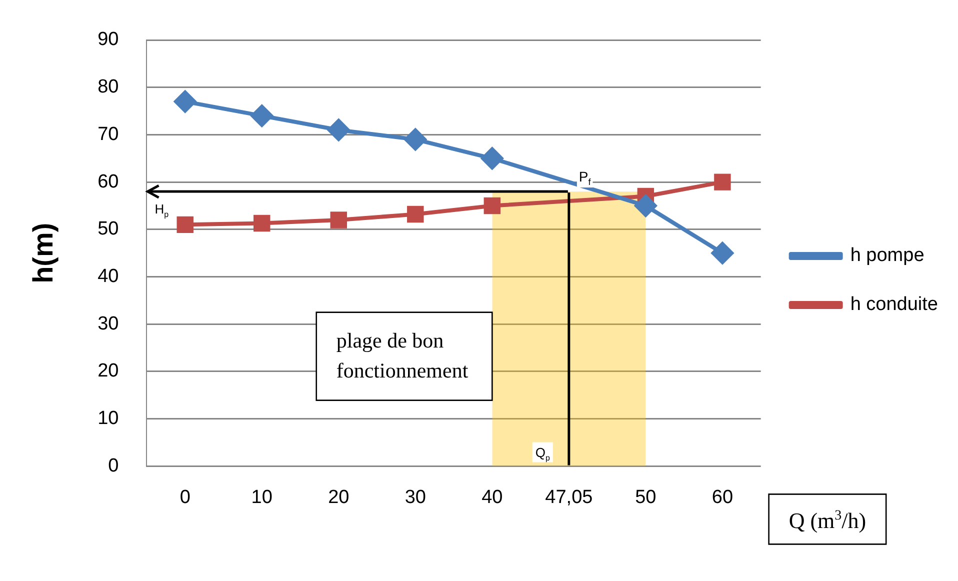 Image resolution: width=958 pixels, height=581 pixels. What do you see at coordinates (43, 253) in the screenshot?
I see `y-axis-title: h(m)` at bounding box center [43, 253].